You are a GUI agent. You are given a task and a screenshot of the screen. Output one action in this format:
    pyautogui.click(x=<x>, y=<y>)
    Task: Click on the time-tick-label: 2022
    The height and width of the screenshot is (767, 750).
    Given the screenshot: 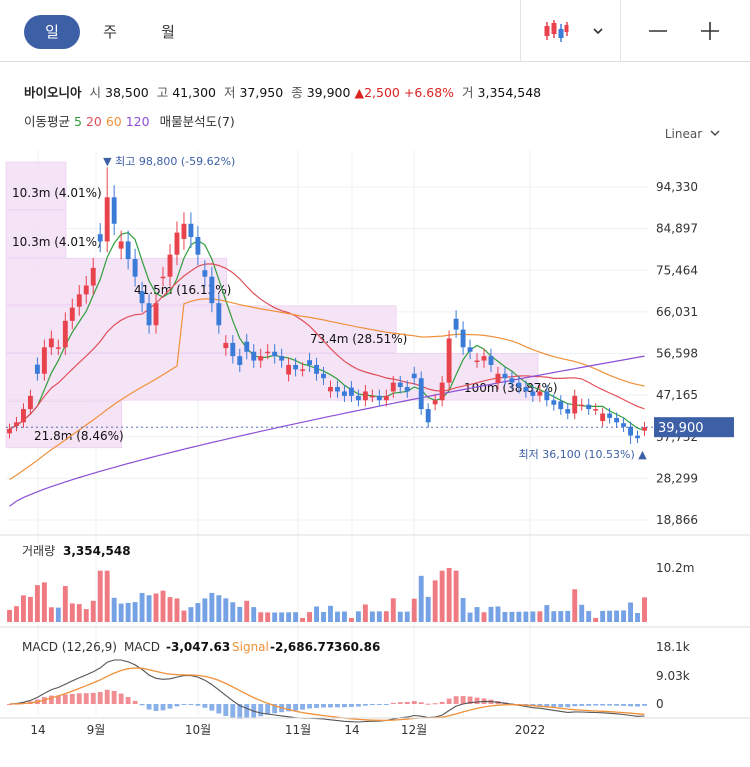 What is the action you would take?
    pyautogui.click(x=530, y=730)
    